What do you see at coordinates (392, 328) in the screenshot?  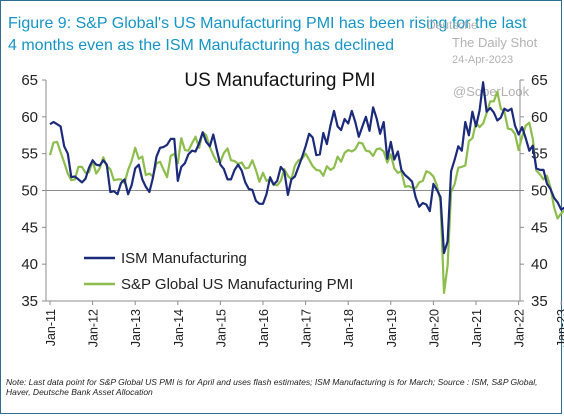 I see `x-tick-label: Jan-19` at bounding box center [392, 328].